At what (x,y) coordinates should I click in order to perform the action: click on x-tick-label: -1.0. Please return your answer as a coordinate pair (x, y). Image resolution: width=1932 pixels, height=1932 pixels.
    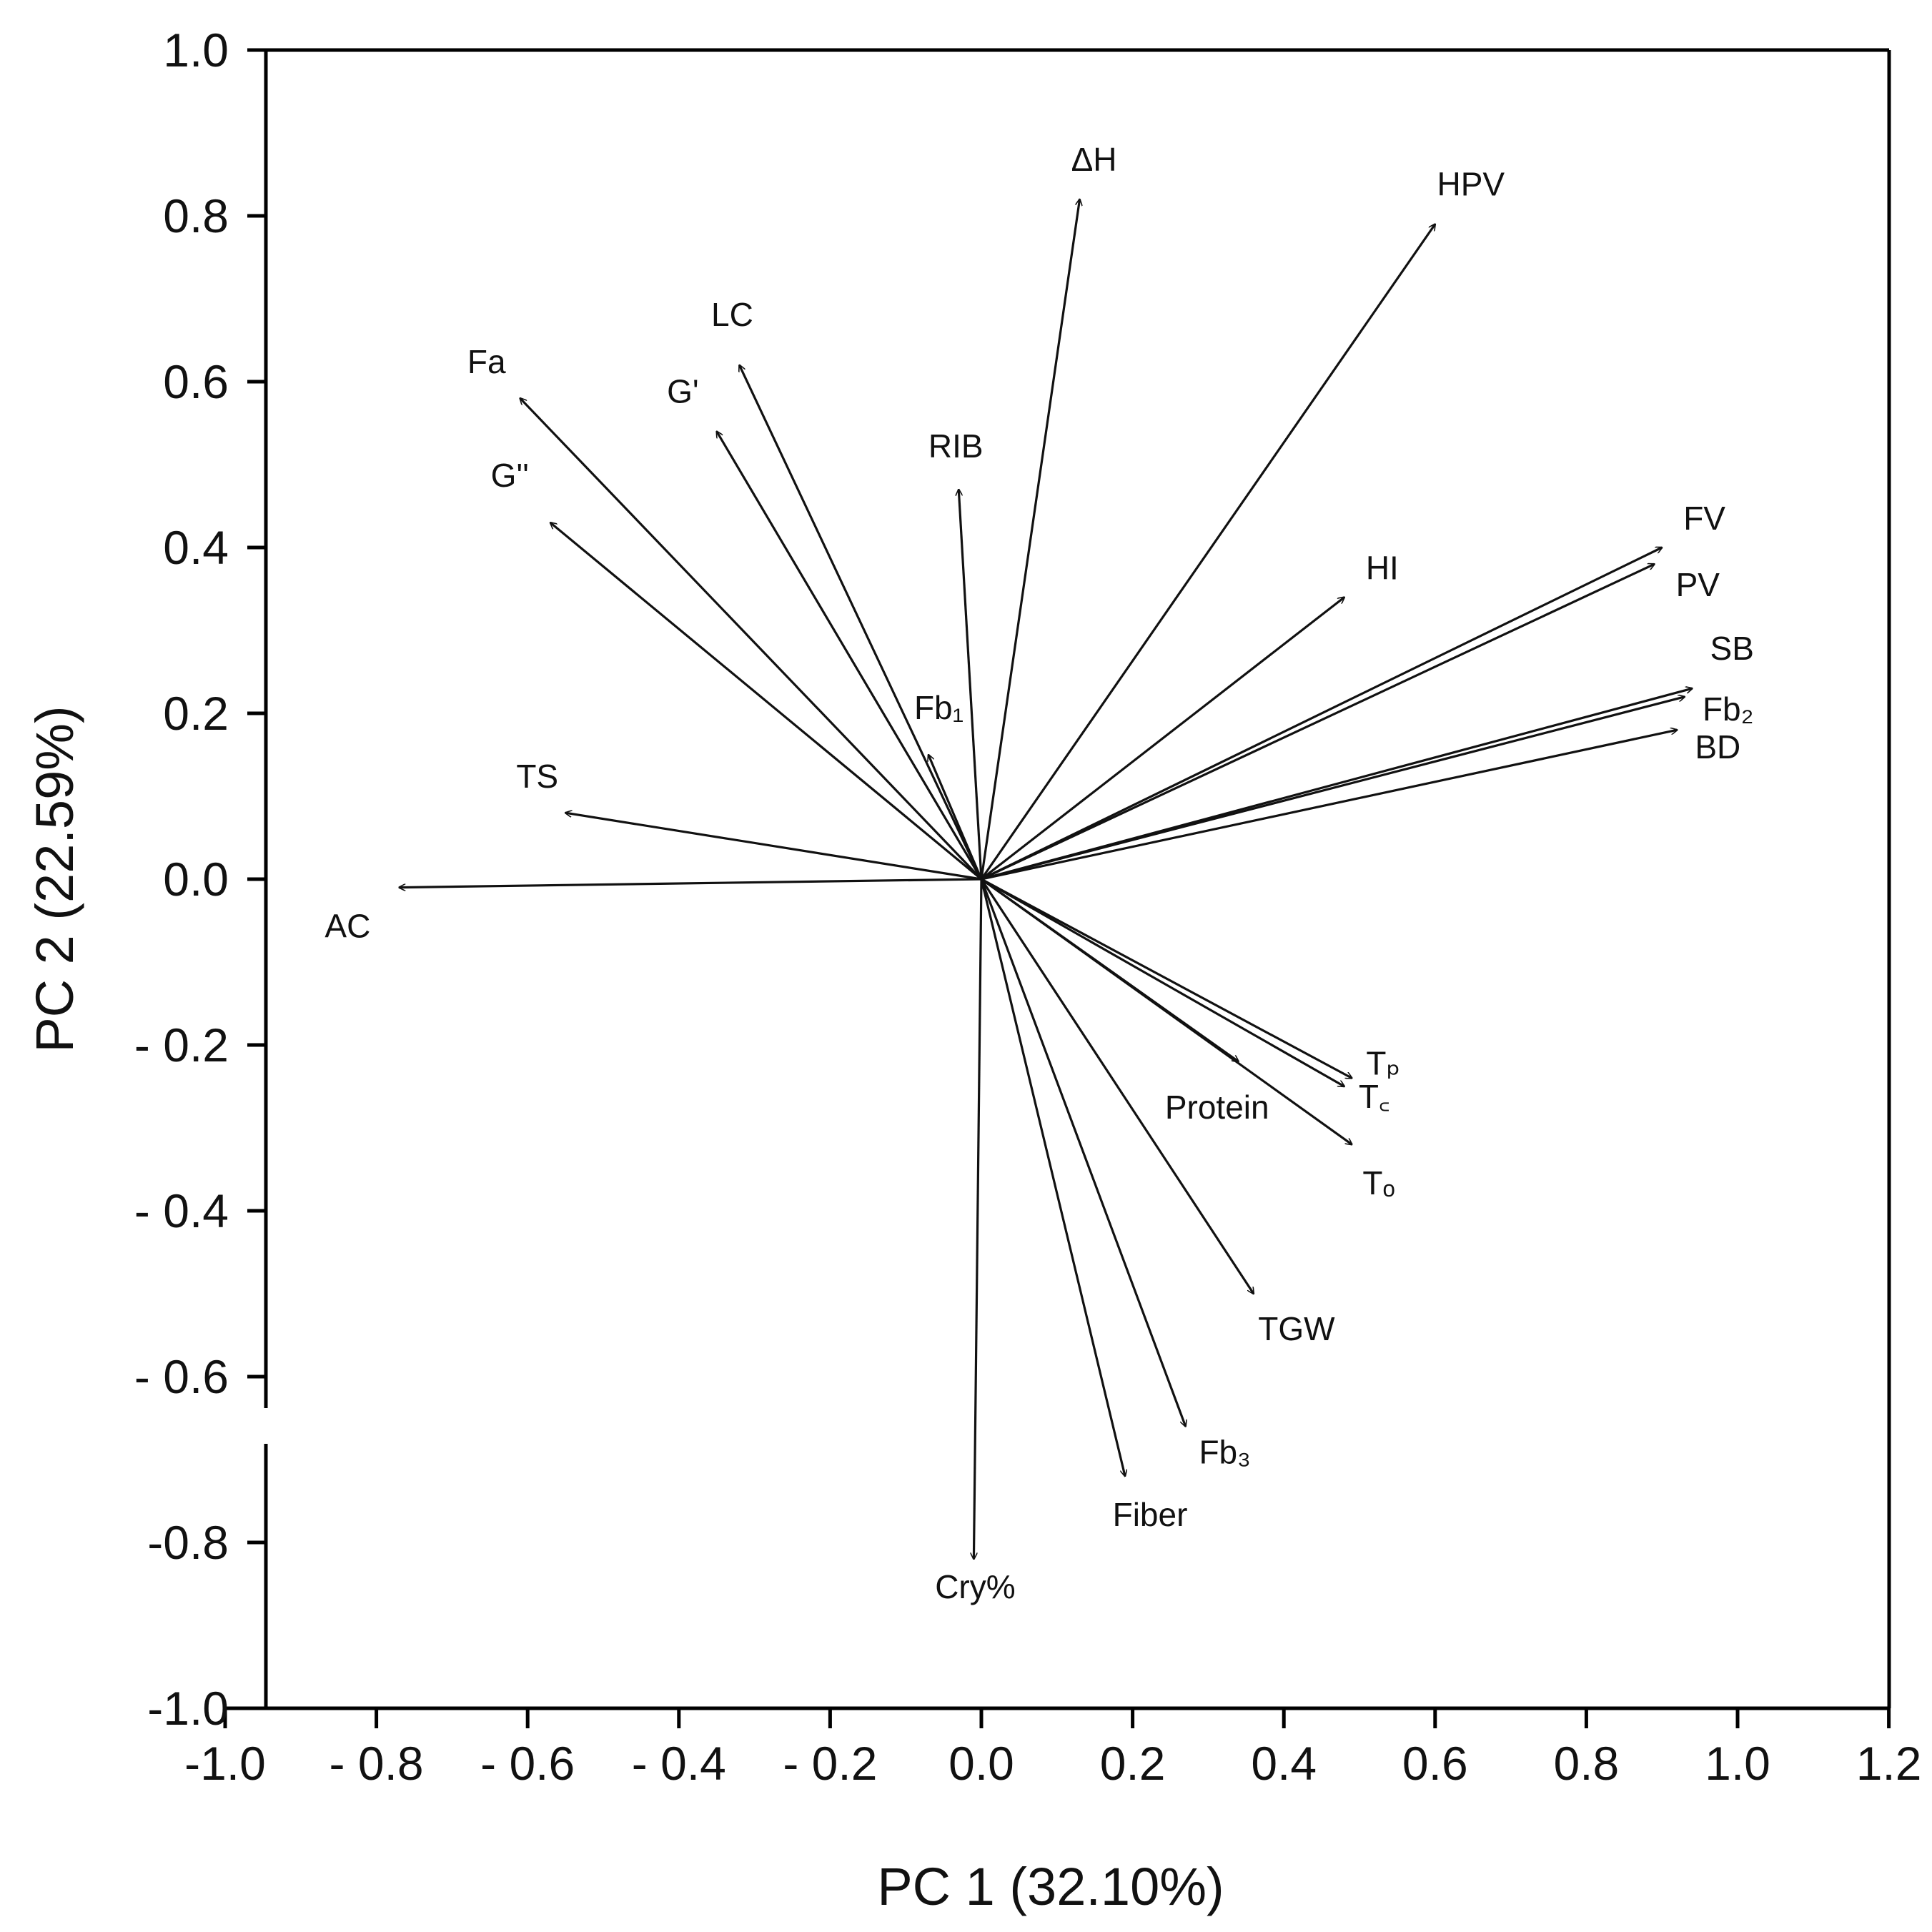
    Looking at the image, I should click on (225, 1764).